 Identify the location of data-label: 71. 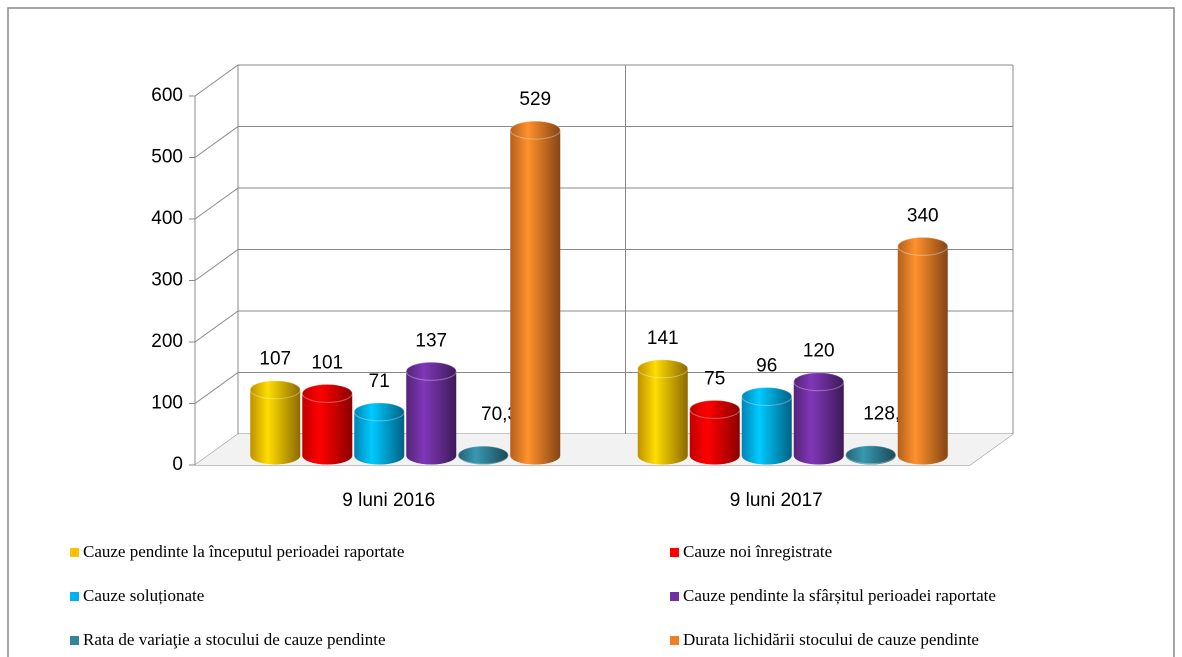
(379, 381).